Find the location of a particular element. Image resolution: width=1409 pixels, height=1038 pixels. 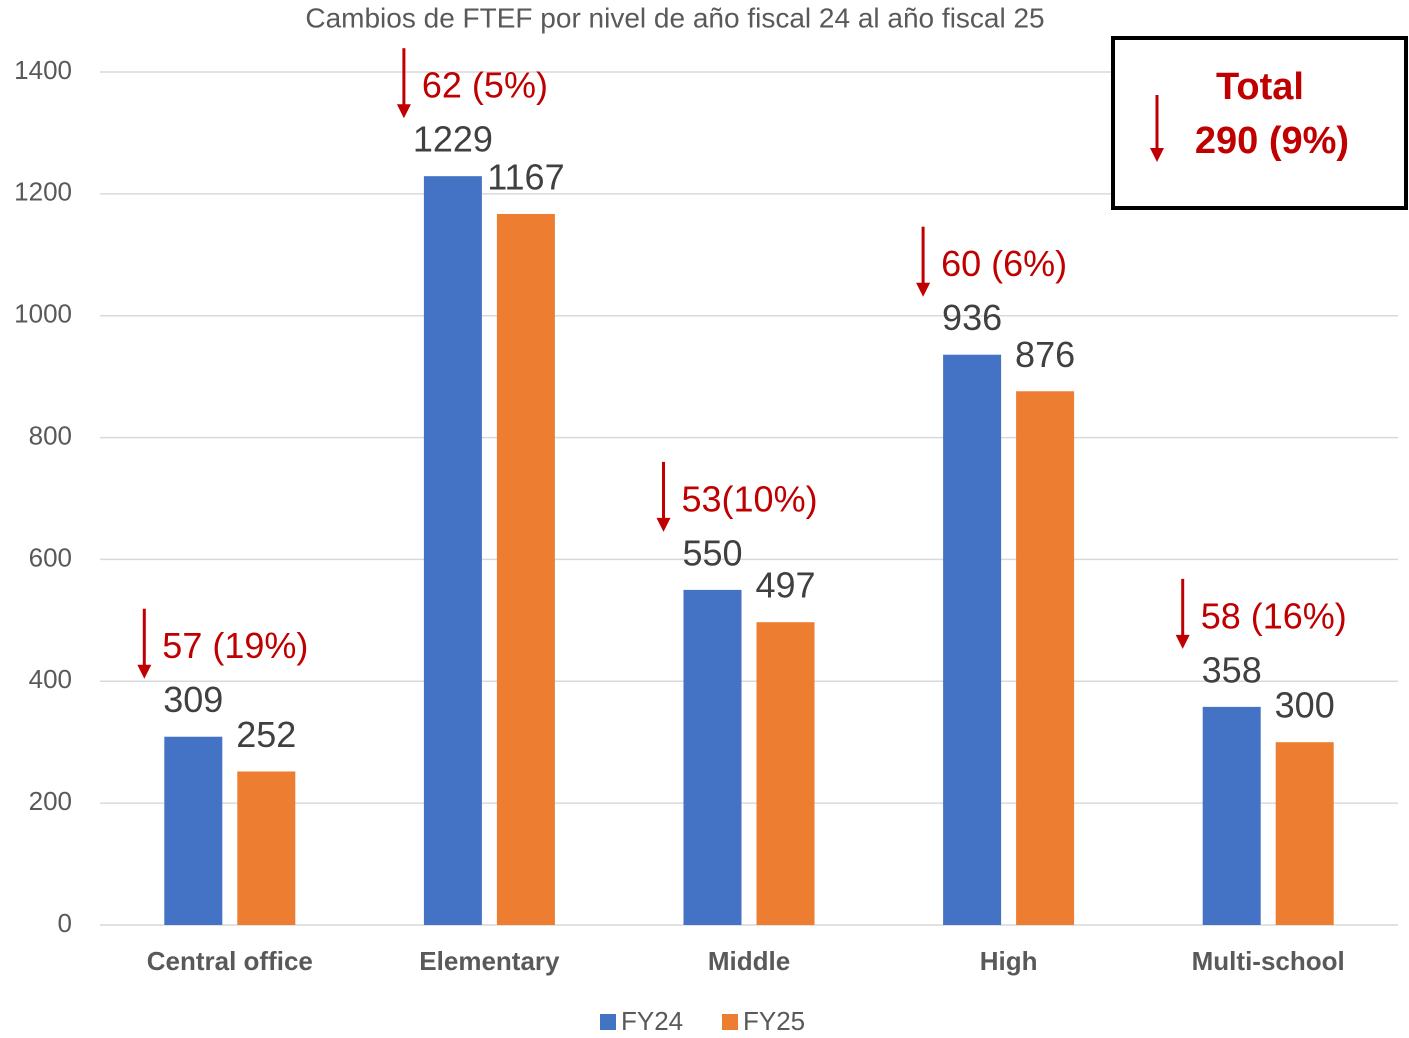

annotation: 60 (6%) is located at coordinates (1004, 263).